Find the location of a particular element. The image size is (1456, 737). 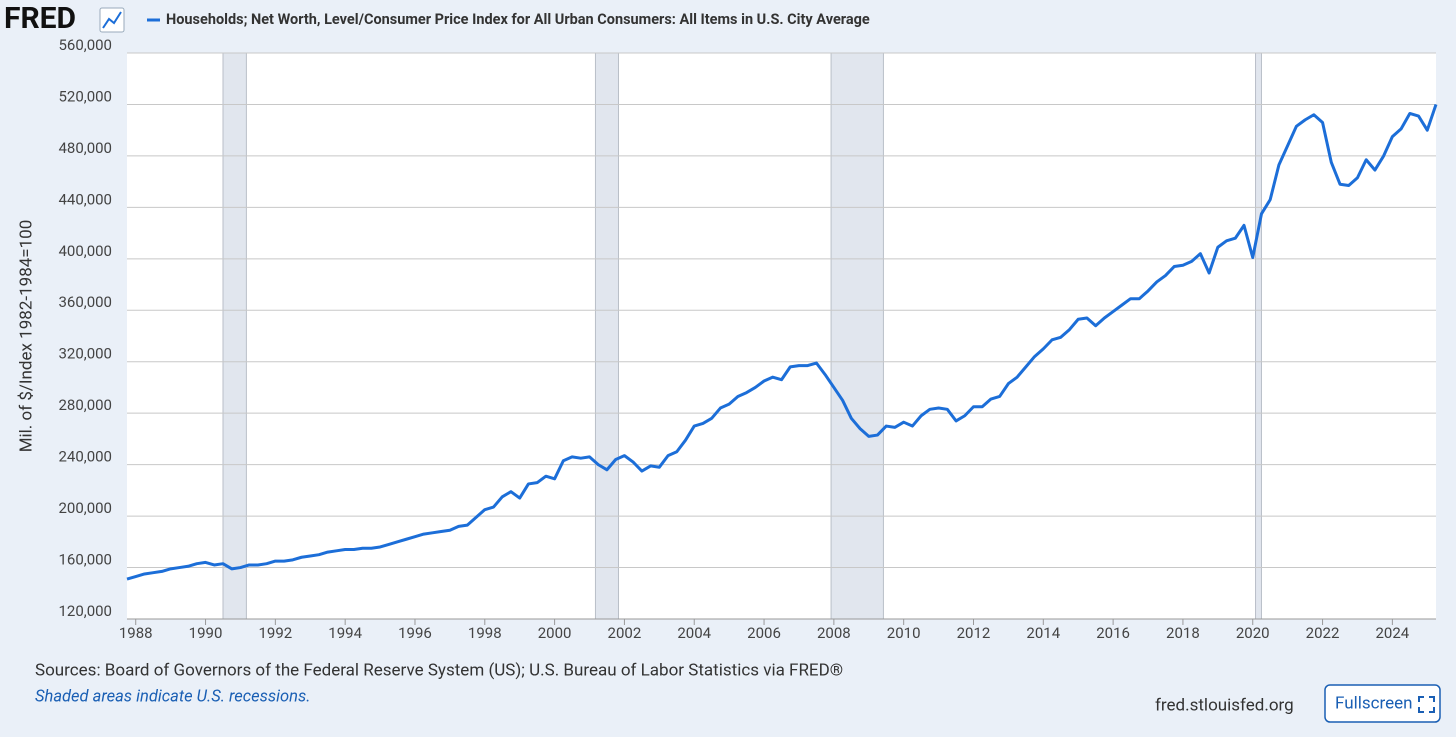

x-tick-label: 1988 is located at coordinates (136, 633).